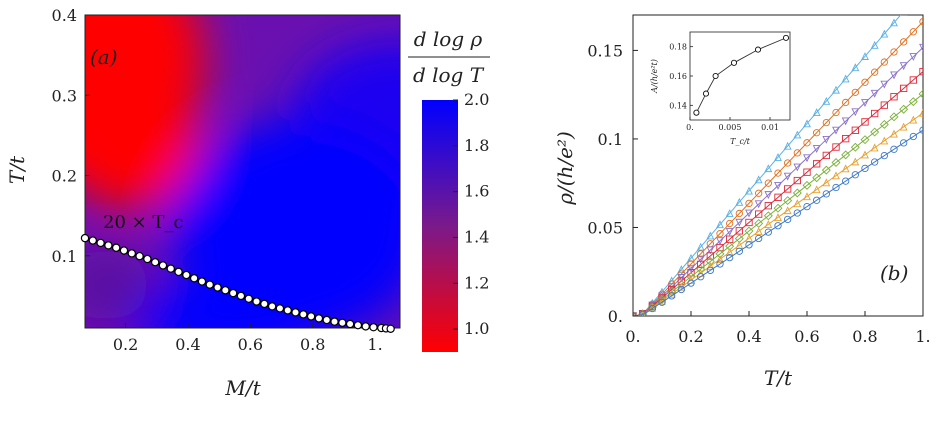 This screenshot has height=422, width=939. I want to click on inset-ytick-label: 0.14, so click(678, 105).